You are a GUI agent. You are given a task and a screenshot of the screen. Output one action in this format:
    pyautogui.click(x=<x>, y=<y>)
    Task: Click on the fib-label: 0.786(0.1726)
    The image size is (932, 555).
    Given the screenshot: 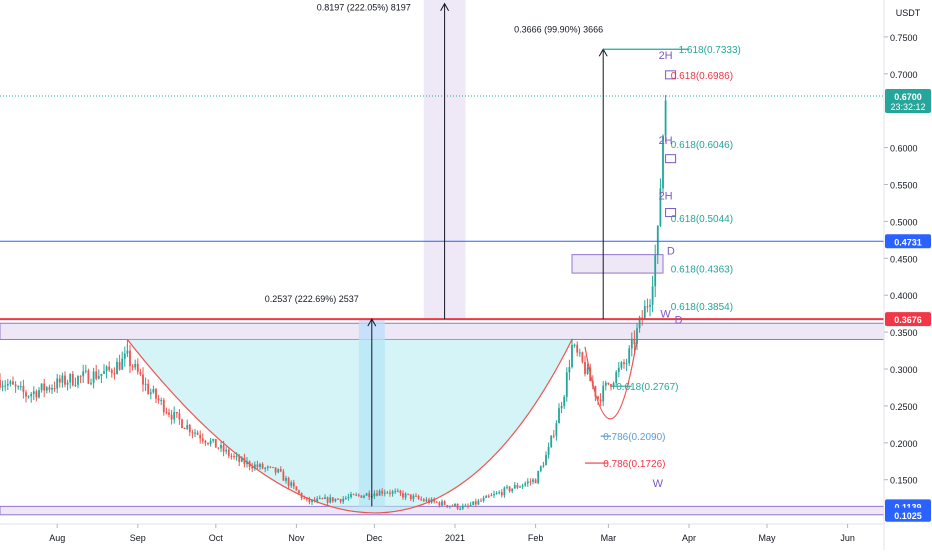 What is the action you would take?
    pyautogui.click(x=634, y=464)
    